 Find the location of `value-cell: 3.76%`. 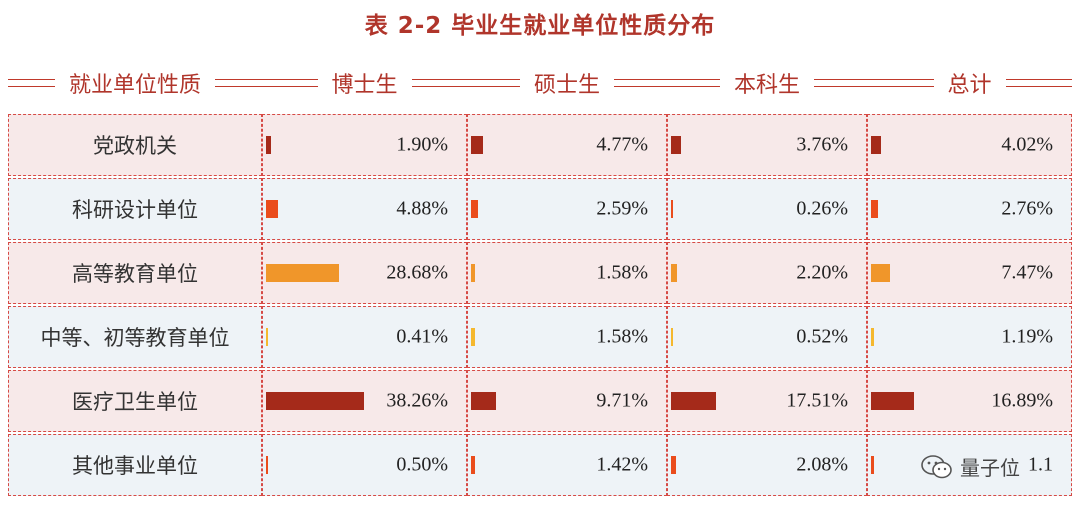

value-cell: 3.76% is located at coordinates (767, 145).